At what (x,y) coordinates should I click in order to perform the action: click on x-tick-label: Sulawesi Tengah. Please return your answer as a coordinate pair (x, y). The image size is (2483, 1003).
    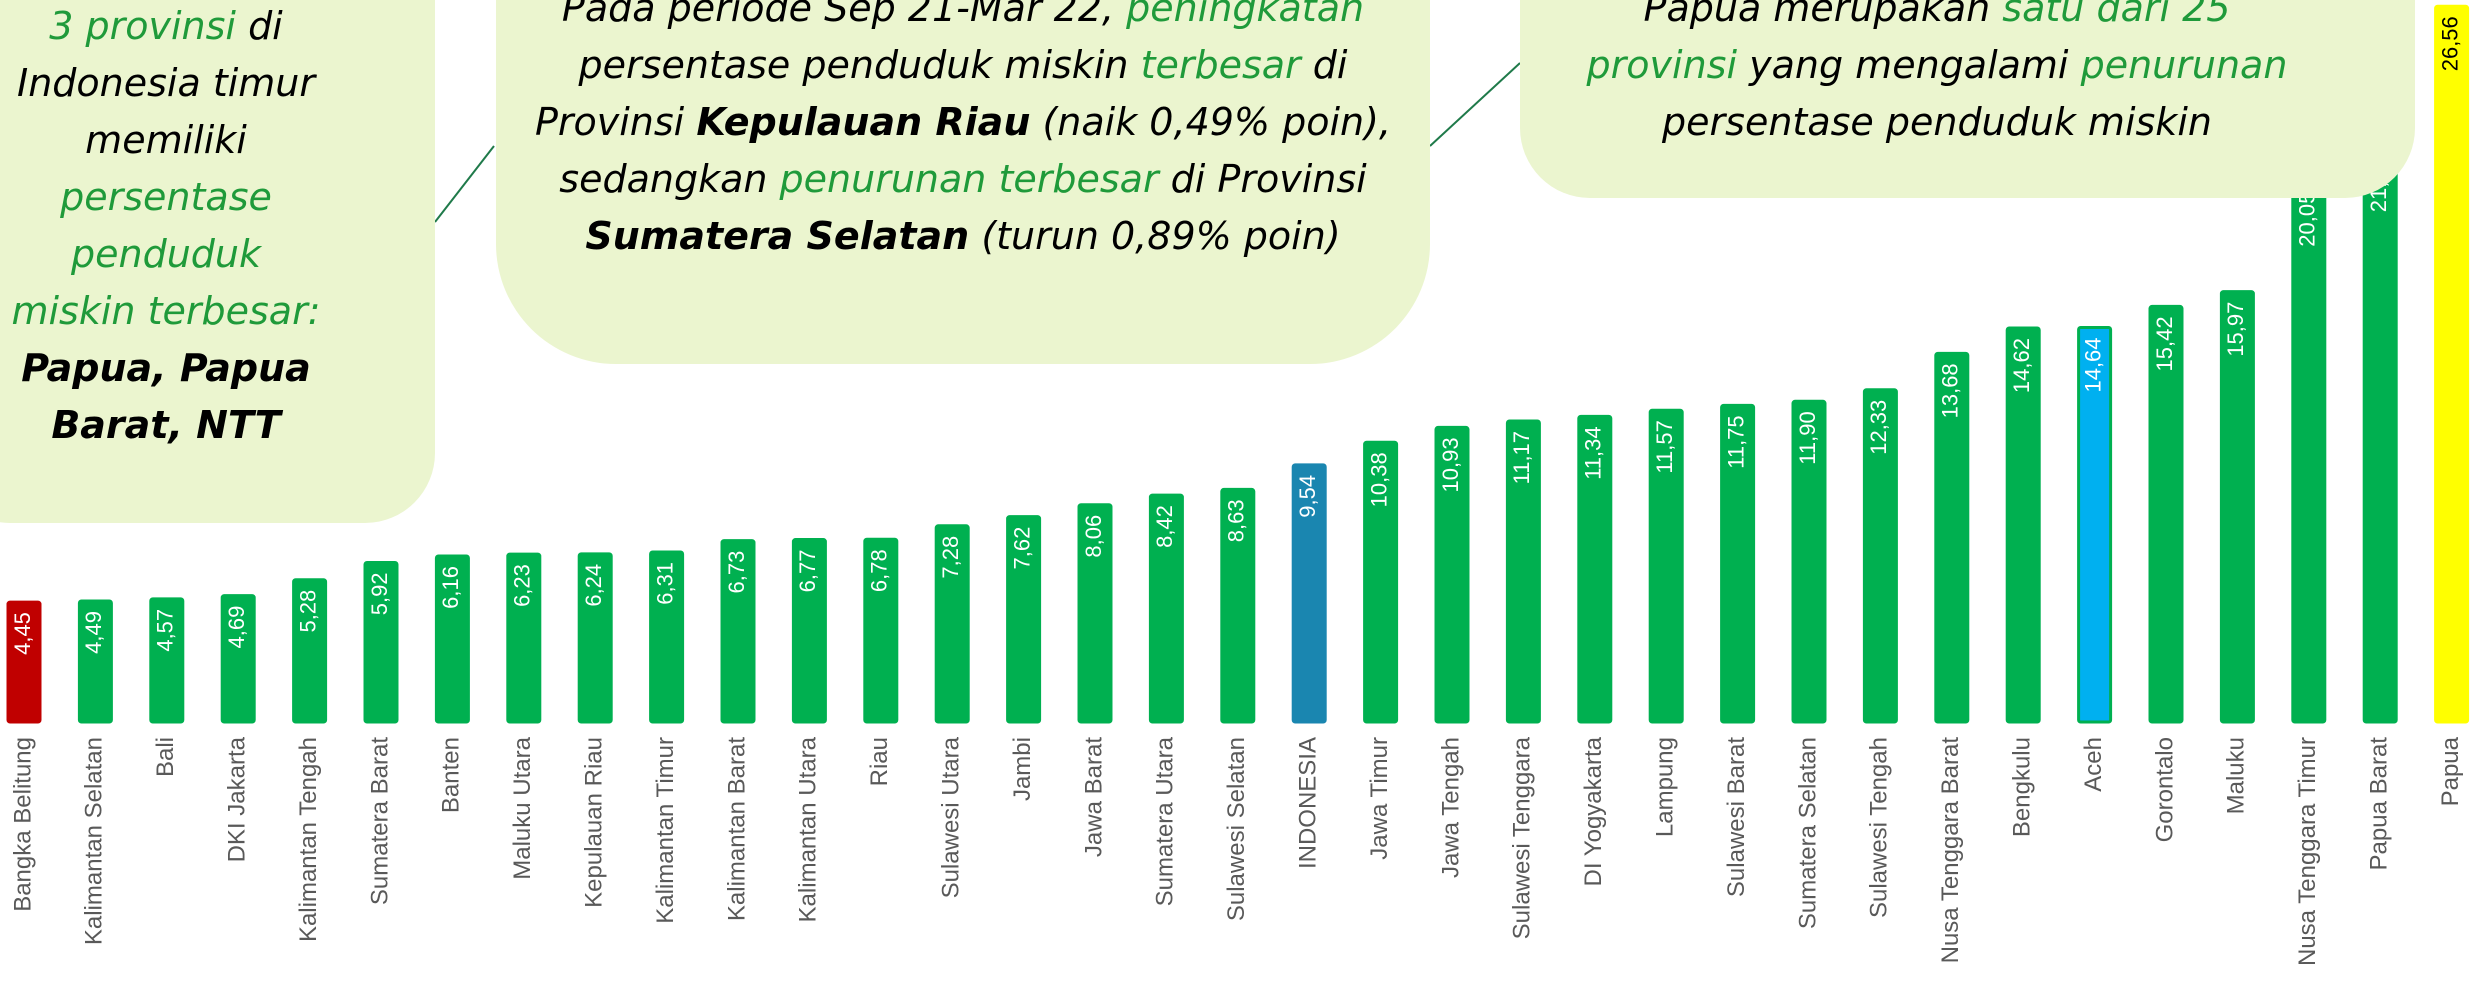
    Looking at the image, I should click on (1879, 827).